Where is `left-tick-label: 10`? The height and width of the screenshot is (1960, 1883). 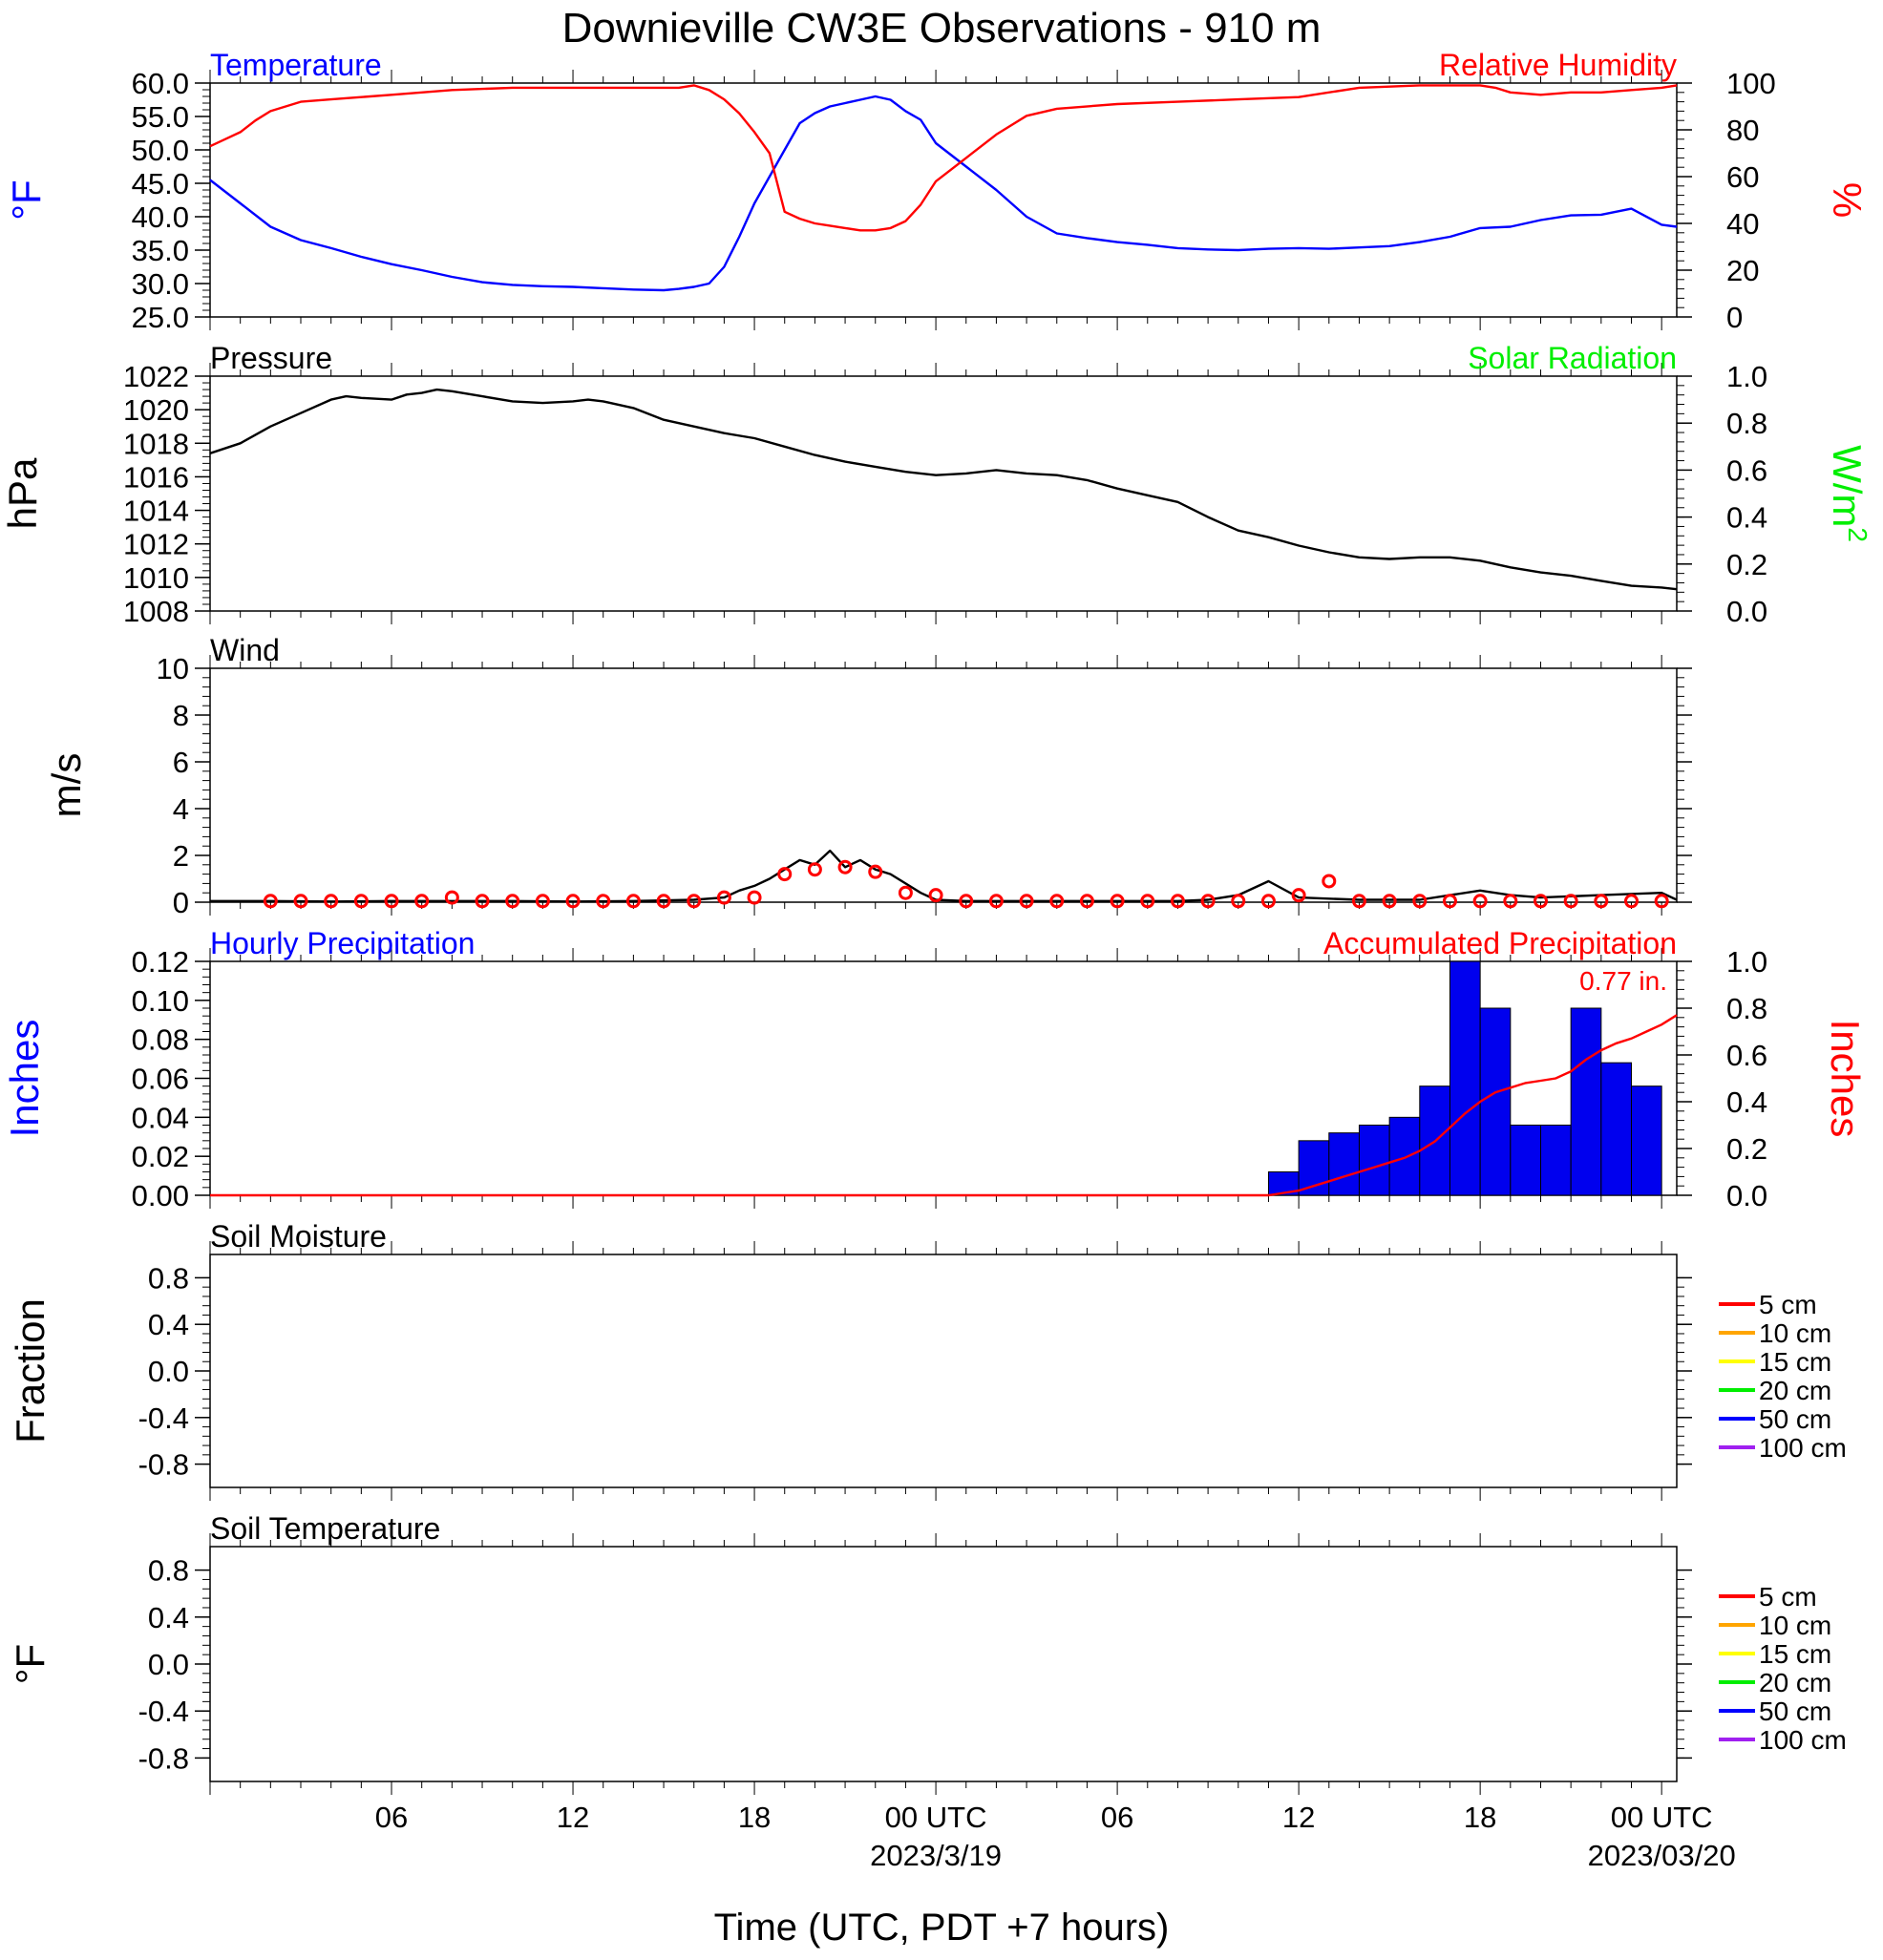 left-tick-label: 10 is located at coordinates (173, 668).